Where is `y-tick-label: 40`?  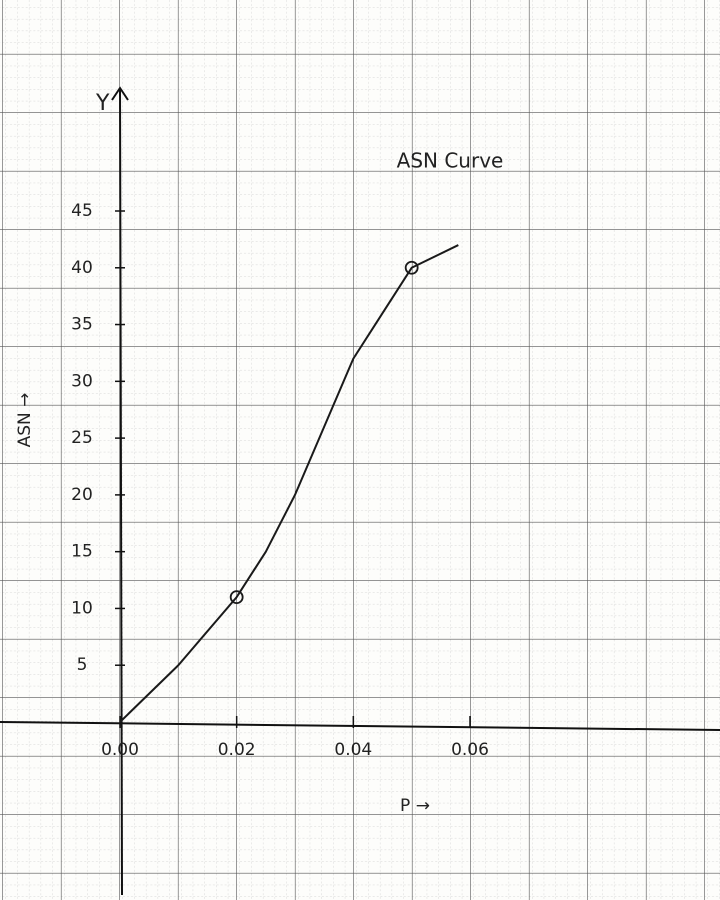 y-tick-label: 40 is located at coordinates (82, 268).